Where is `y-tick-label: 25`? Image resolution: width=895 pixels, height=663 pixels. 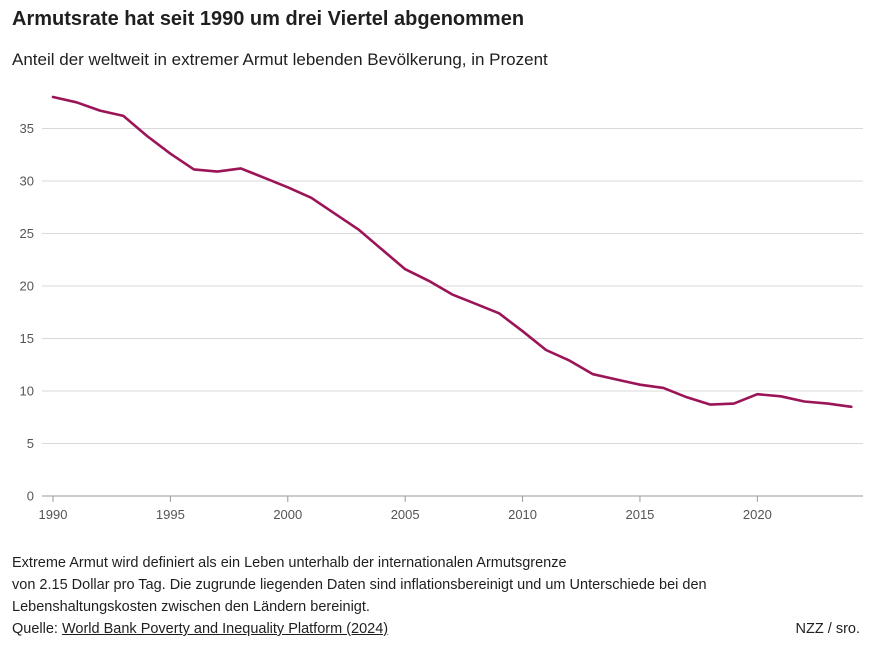 y-tick-label: 25 is located at coordinates (27, 233).